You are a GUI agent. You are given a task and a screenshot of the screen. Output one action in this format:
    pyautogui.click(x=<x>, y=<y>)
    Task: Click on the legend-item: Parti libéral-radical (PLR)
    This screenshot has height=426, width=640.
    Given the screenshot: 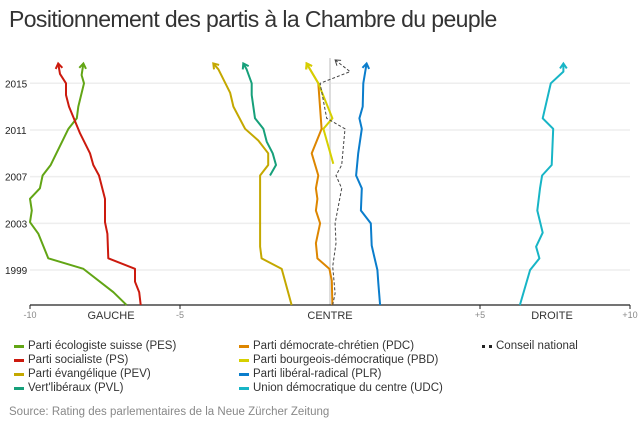 What is the action you would take?
    pyautogui.click(x=310, y=374)
    